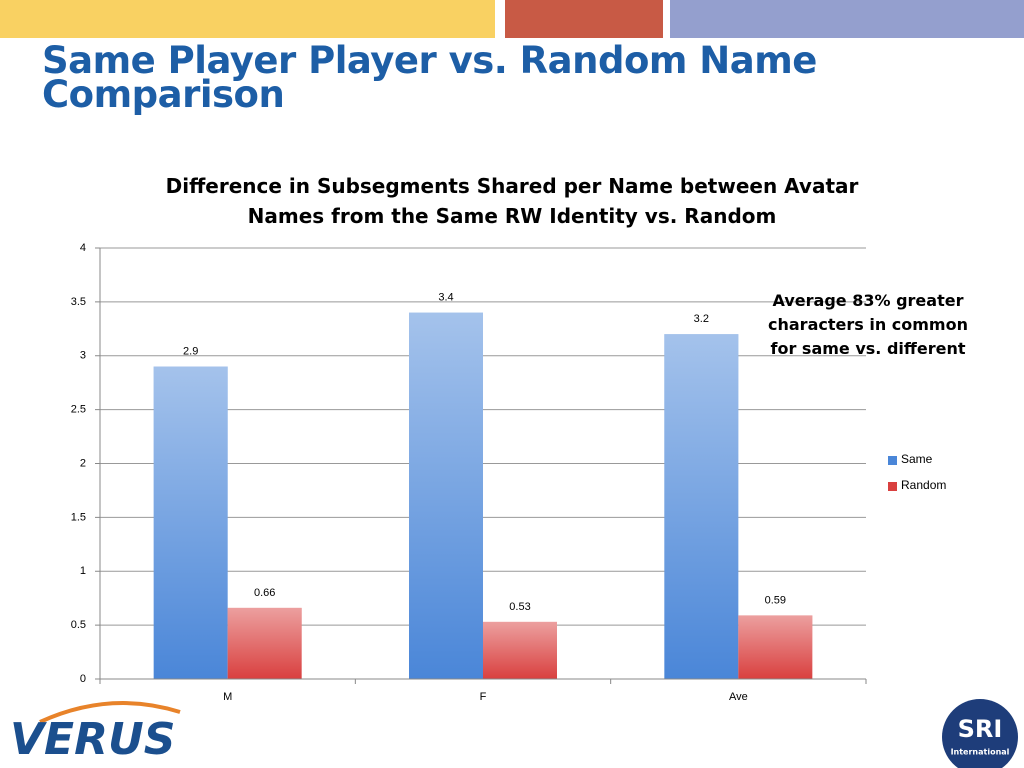 The image size is (1024, 768). What do you see at coordinates (264, 593) in the screenshot?
I see `data-label: 0.66` at bounding box center [264, 593].